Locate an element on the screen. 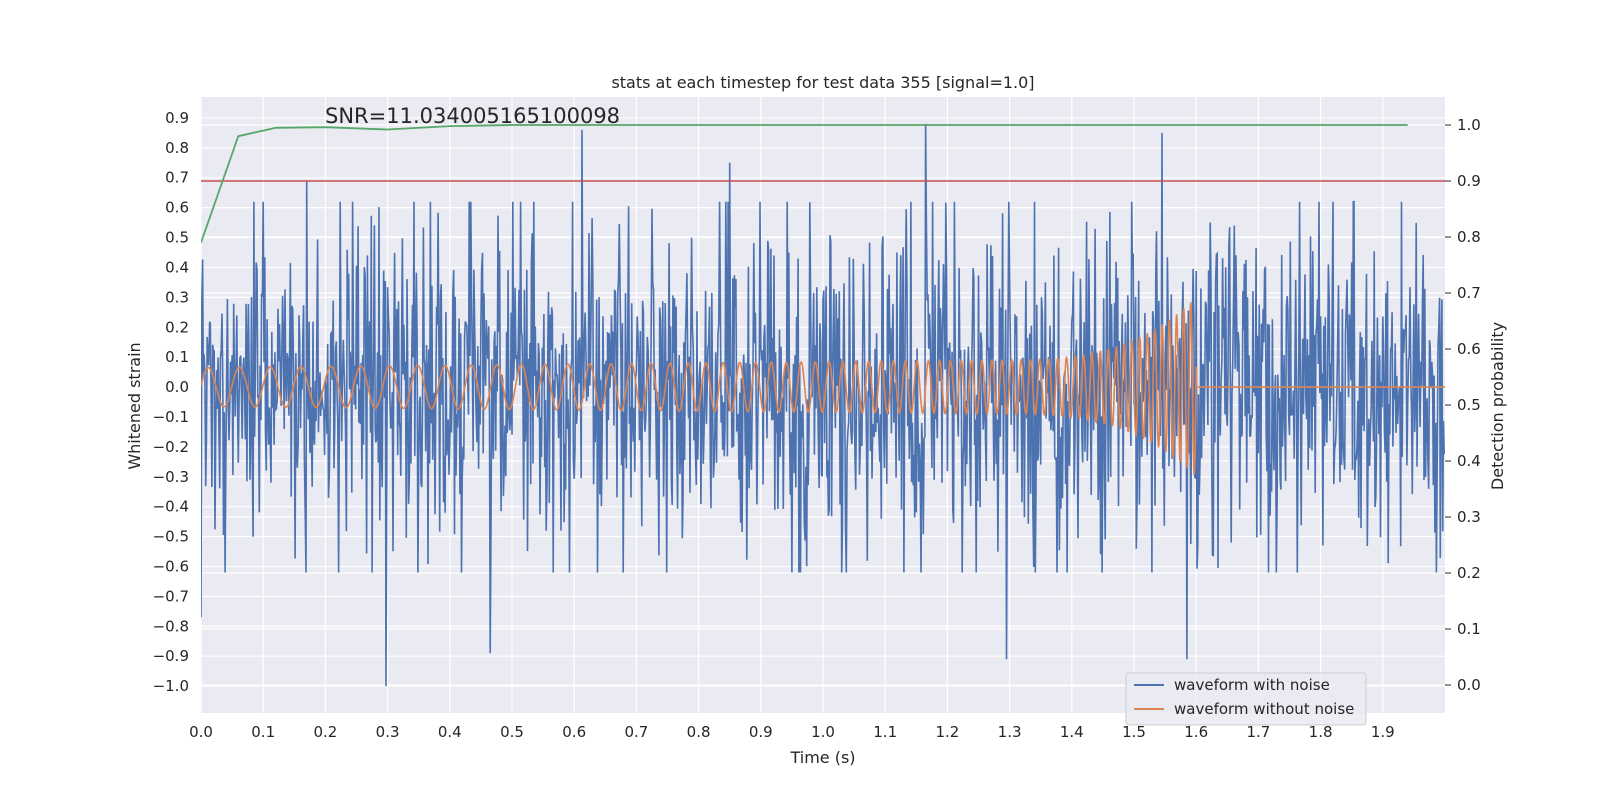  y-tick-label: −0.6 is located at coordinates (171, 566).